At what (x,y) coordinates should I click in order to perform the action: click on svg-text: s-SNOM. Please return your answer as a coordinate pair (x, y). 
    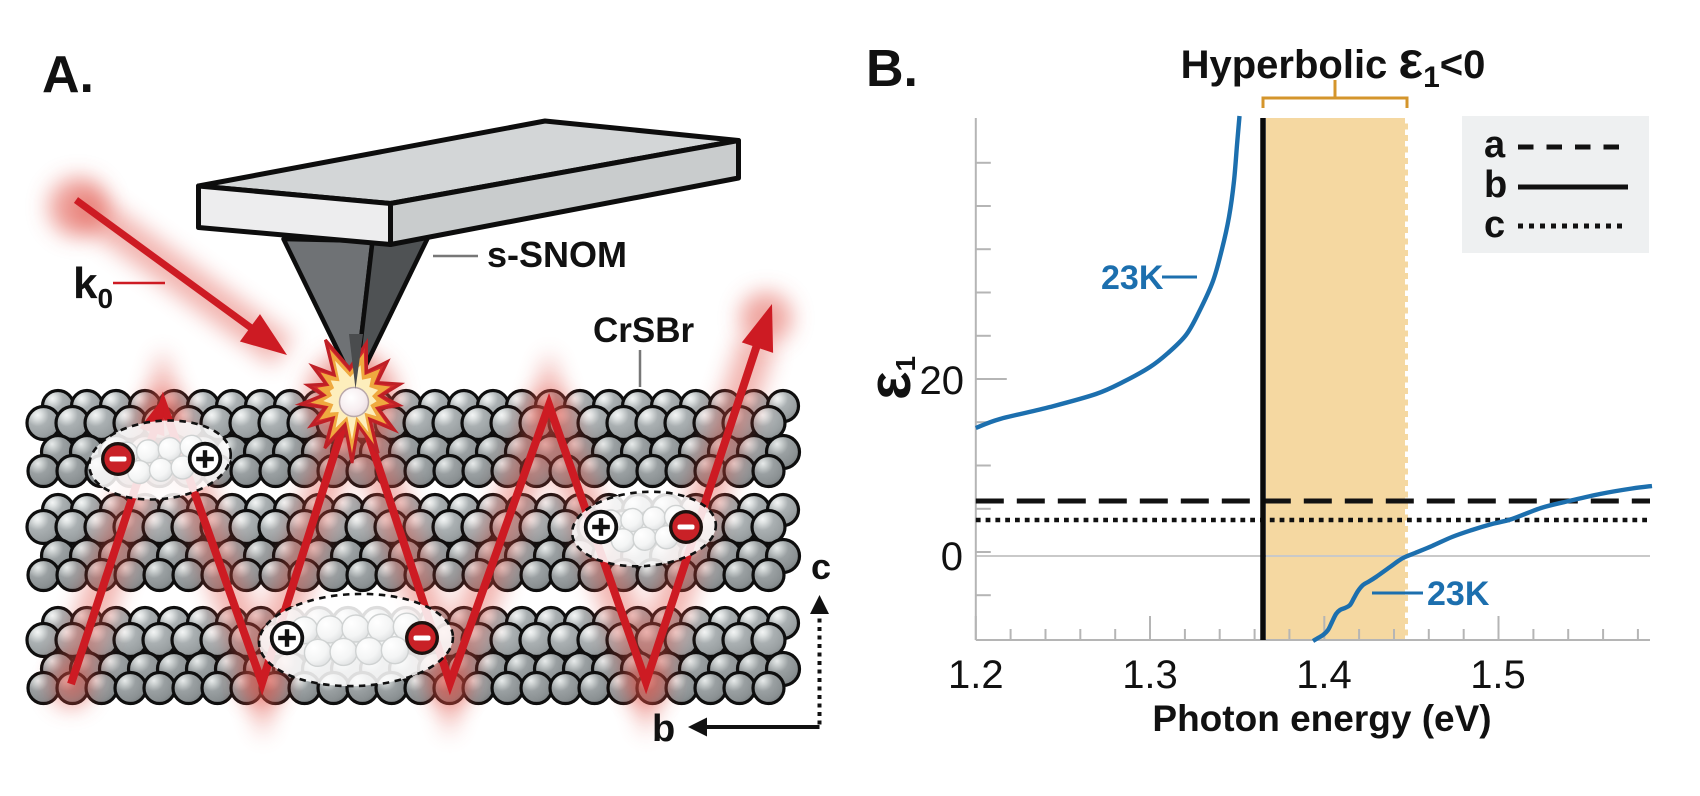
    Looking at the image, I should click on (557, 254).